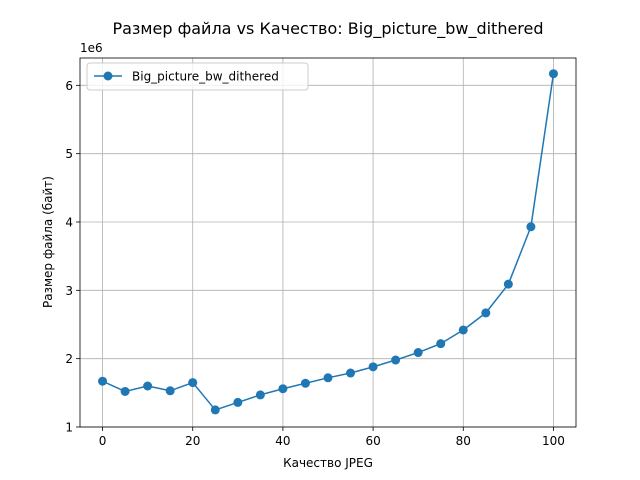 The width and height of the screenshot is (640, 480). What do you see at coordinates (69, 86) in the screenshot?
I see `y-tick-label: 6` at bounding box center [69, 86].